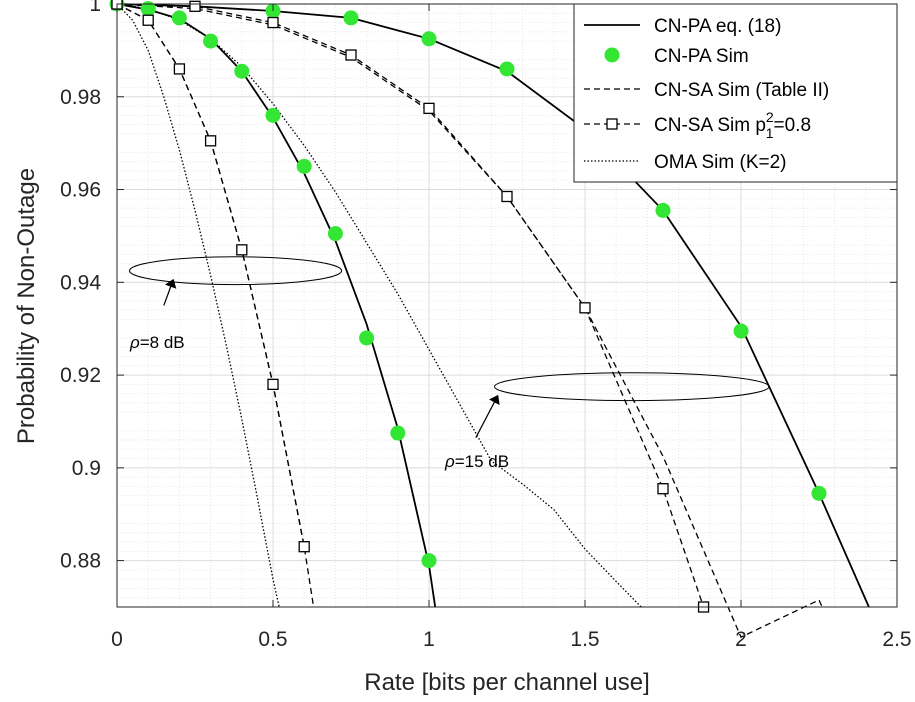  Describe the element at coordinates (476, 461) in the screenshot. I see `annotation-label: ρ=15 dB` at that location.